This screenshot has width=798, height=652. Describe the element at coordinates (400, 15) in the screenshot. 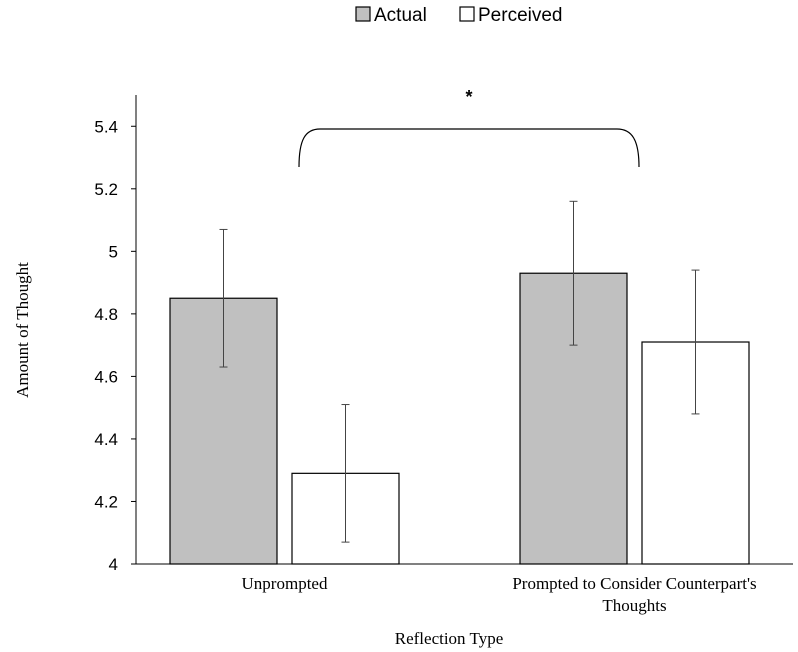

I see `legend-label-actual: Actual` at that location.